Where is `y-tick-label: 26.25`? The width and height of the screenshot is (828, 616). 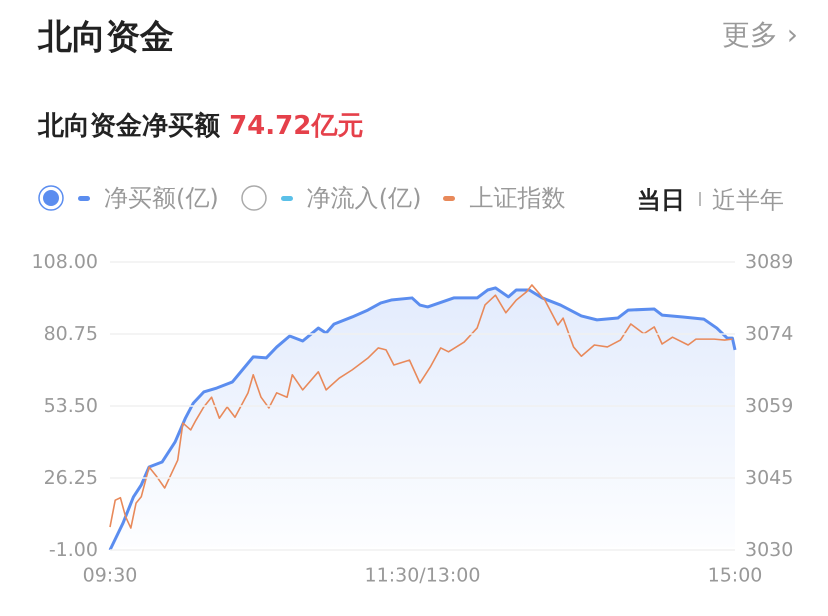
y-tick-label: 26.25 is located at coordinates (71, 478).